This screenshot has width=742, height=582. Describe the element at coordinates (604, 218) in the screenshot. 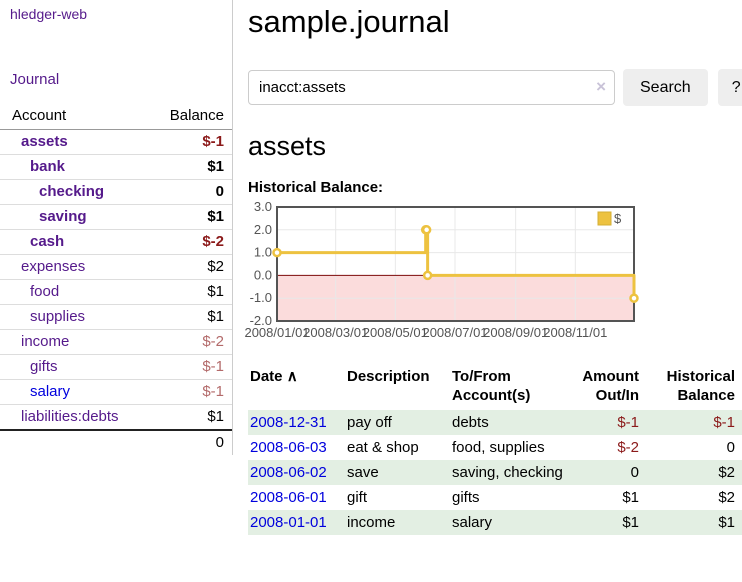

I see `legend-swatch` at that location.